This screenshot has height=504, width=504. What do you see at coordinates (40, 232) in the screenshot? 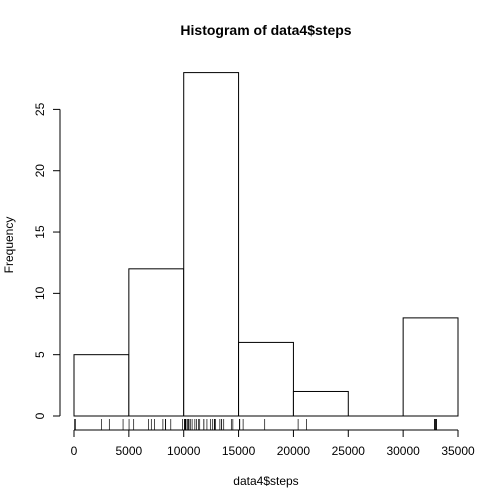
I see `y-tick-label: 15` at bounding box center [40, 232].